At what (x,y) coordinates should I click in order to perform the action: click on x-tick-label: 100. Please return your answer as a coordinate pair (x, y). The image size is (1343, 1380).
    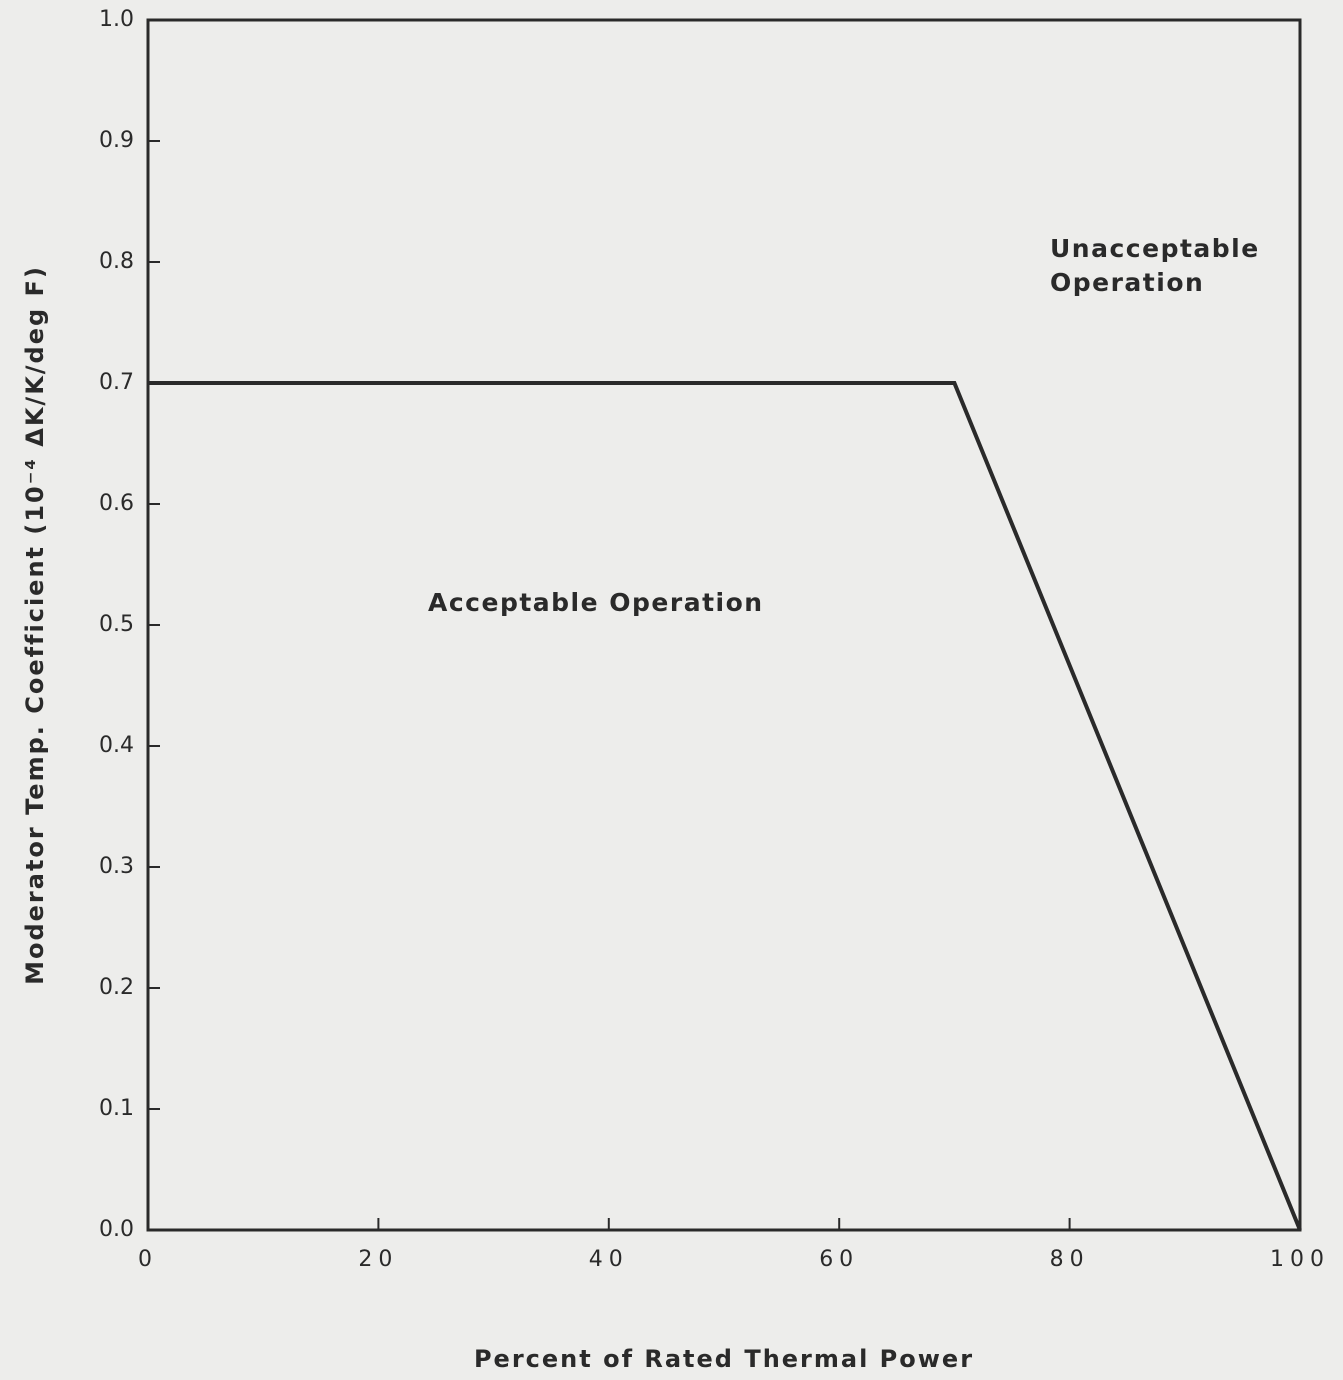
    Looking at the image, I should click on (1300, 1259).